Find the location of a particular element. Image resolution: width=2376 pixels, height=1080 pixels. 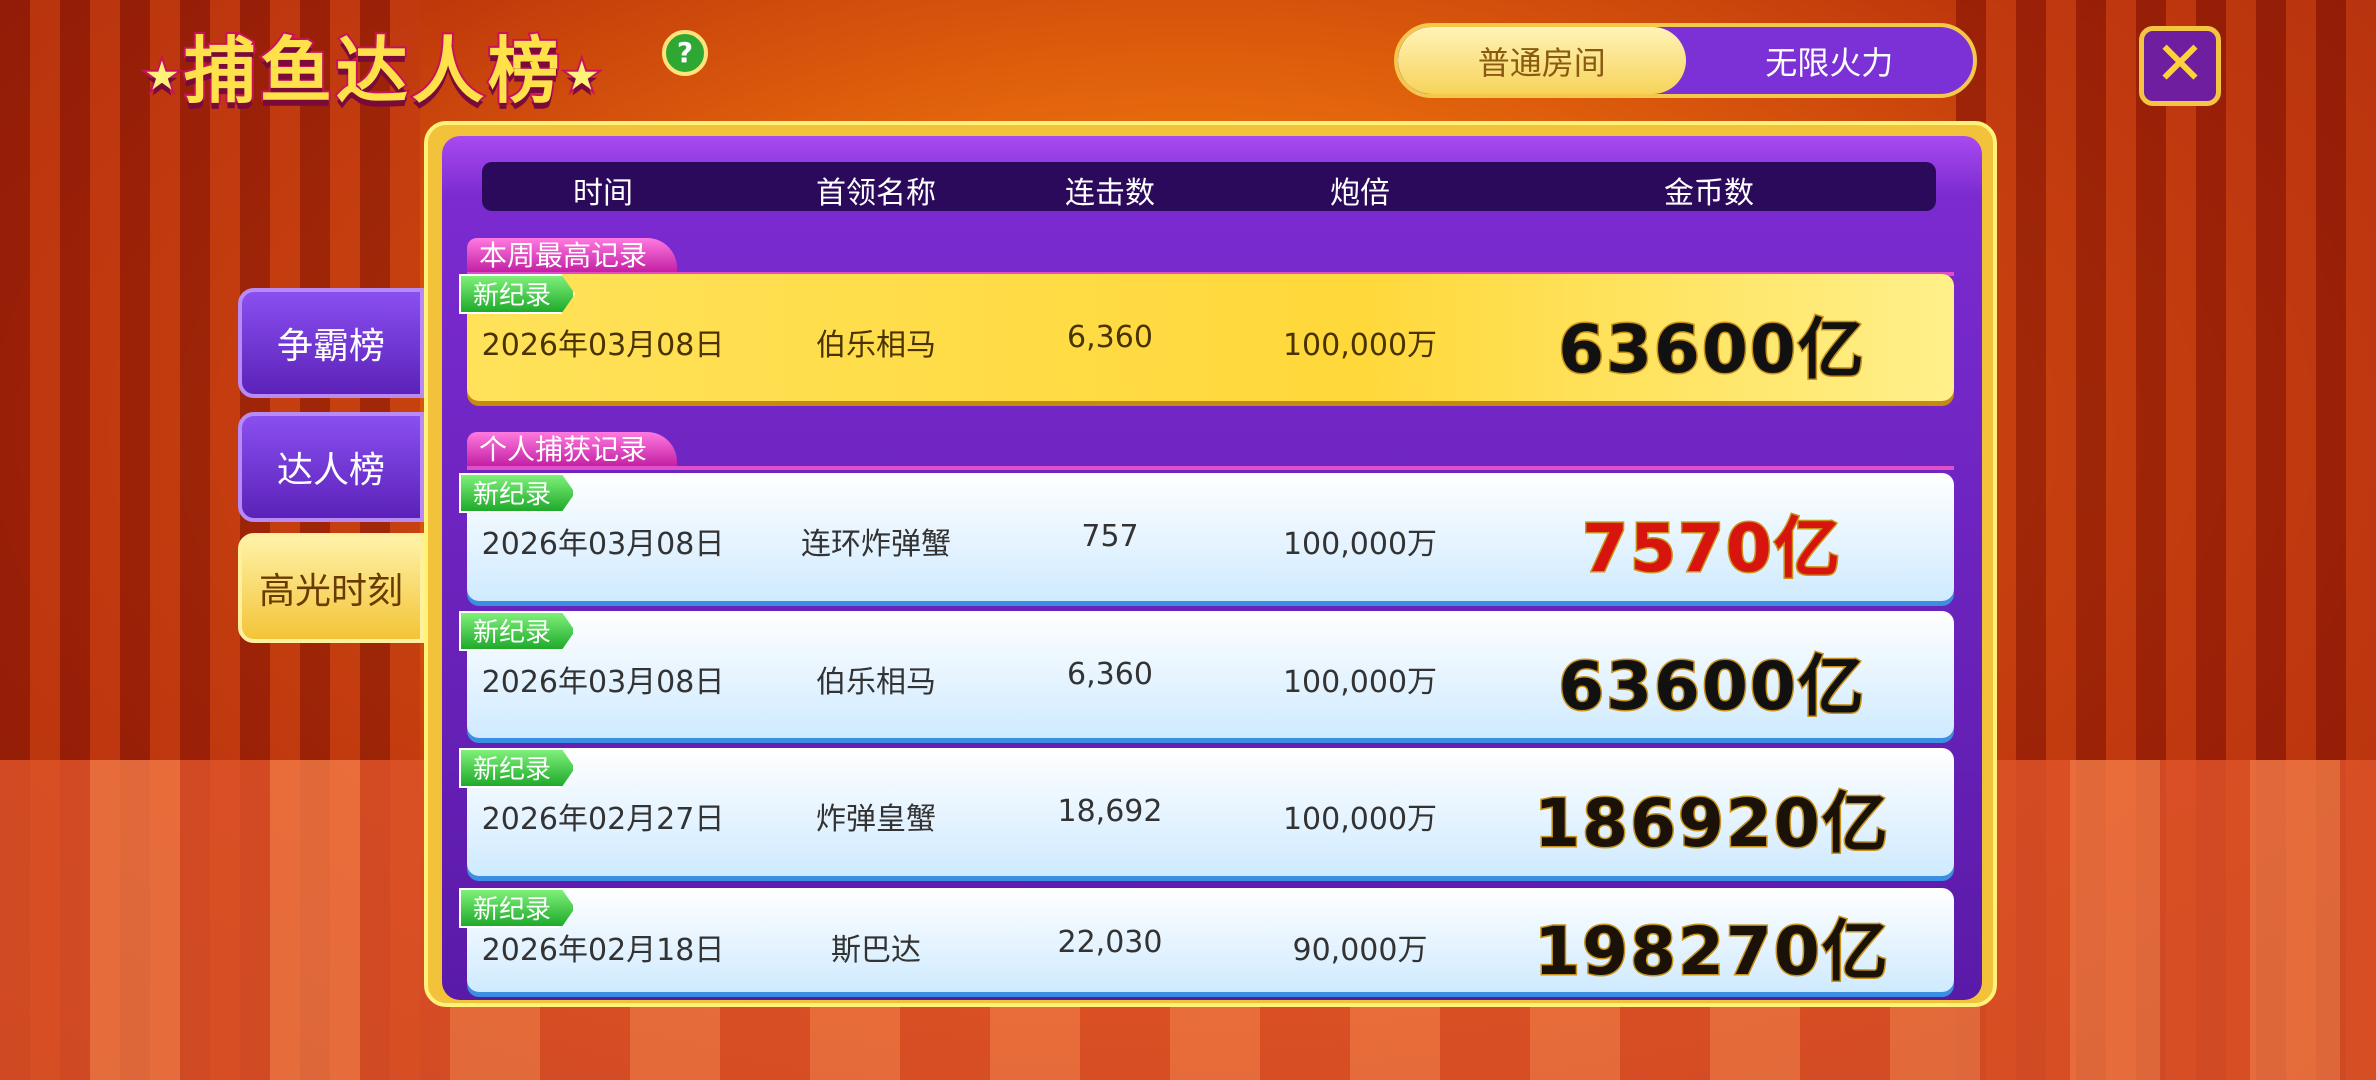

tab-normal-room: 普通房间 is located at coordinates (1542, 60).